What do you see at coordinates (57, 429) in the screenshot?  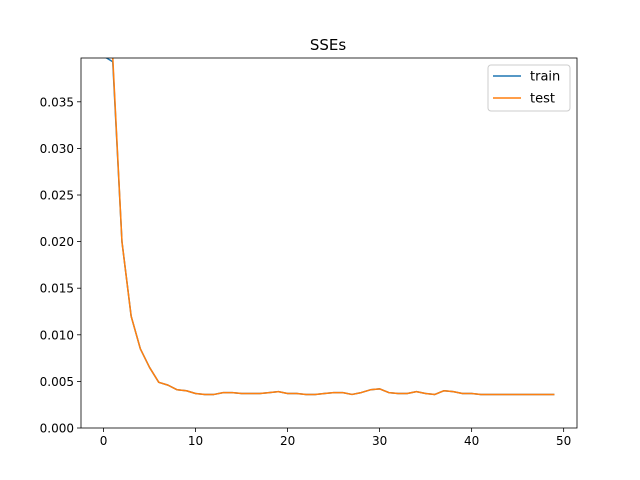 I see `y-tick-label: 0.000` at bounding box center [57, 429].